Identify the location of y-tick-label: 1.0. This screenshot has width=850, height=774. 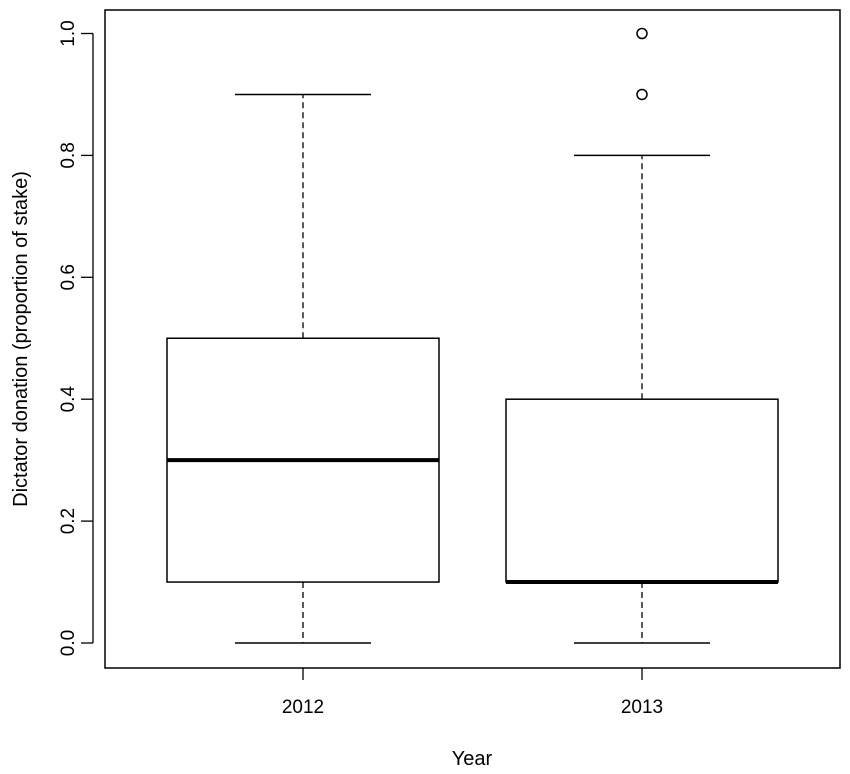
(68, 33).